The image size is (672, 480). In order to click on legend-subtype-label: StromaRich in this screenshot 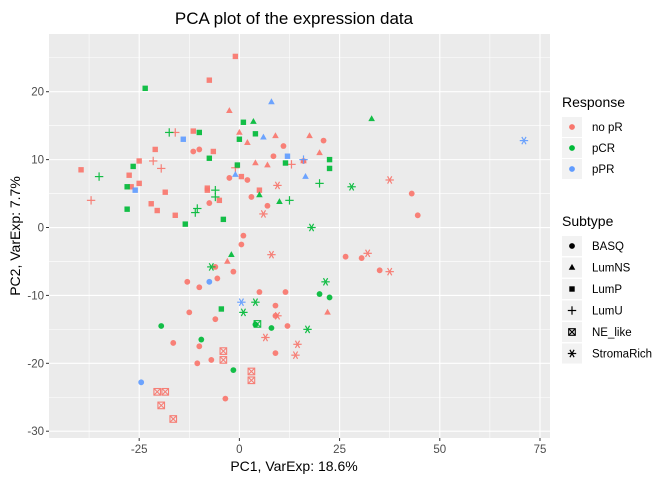, I will do `click(622, 355)`.